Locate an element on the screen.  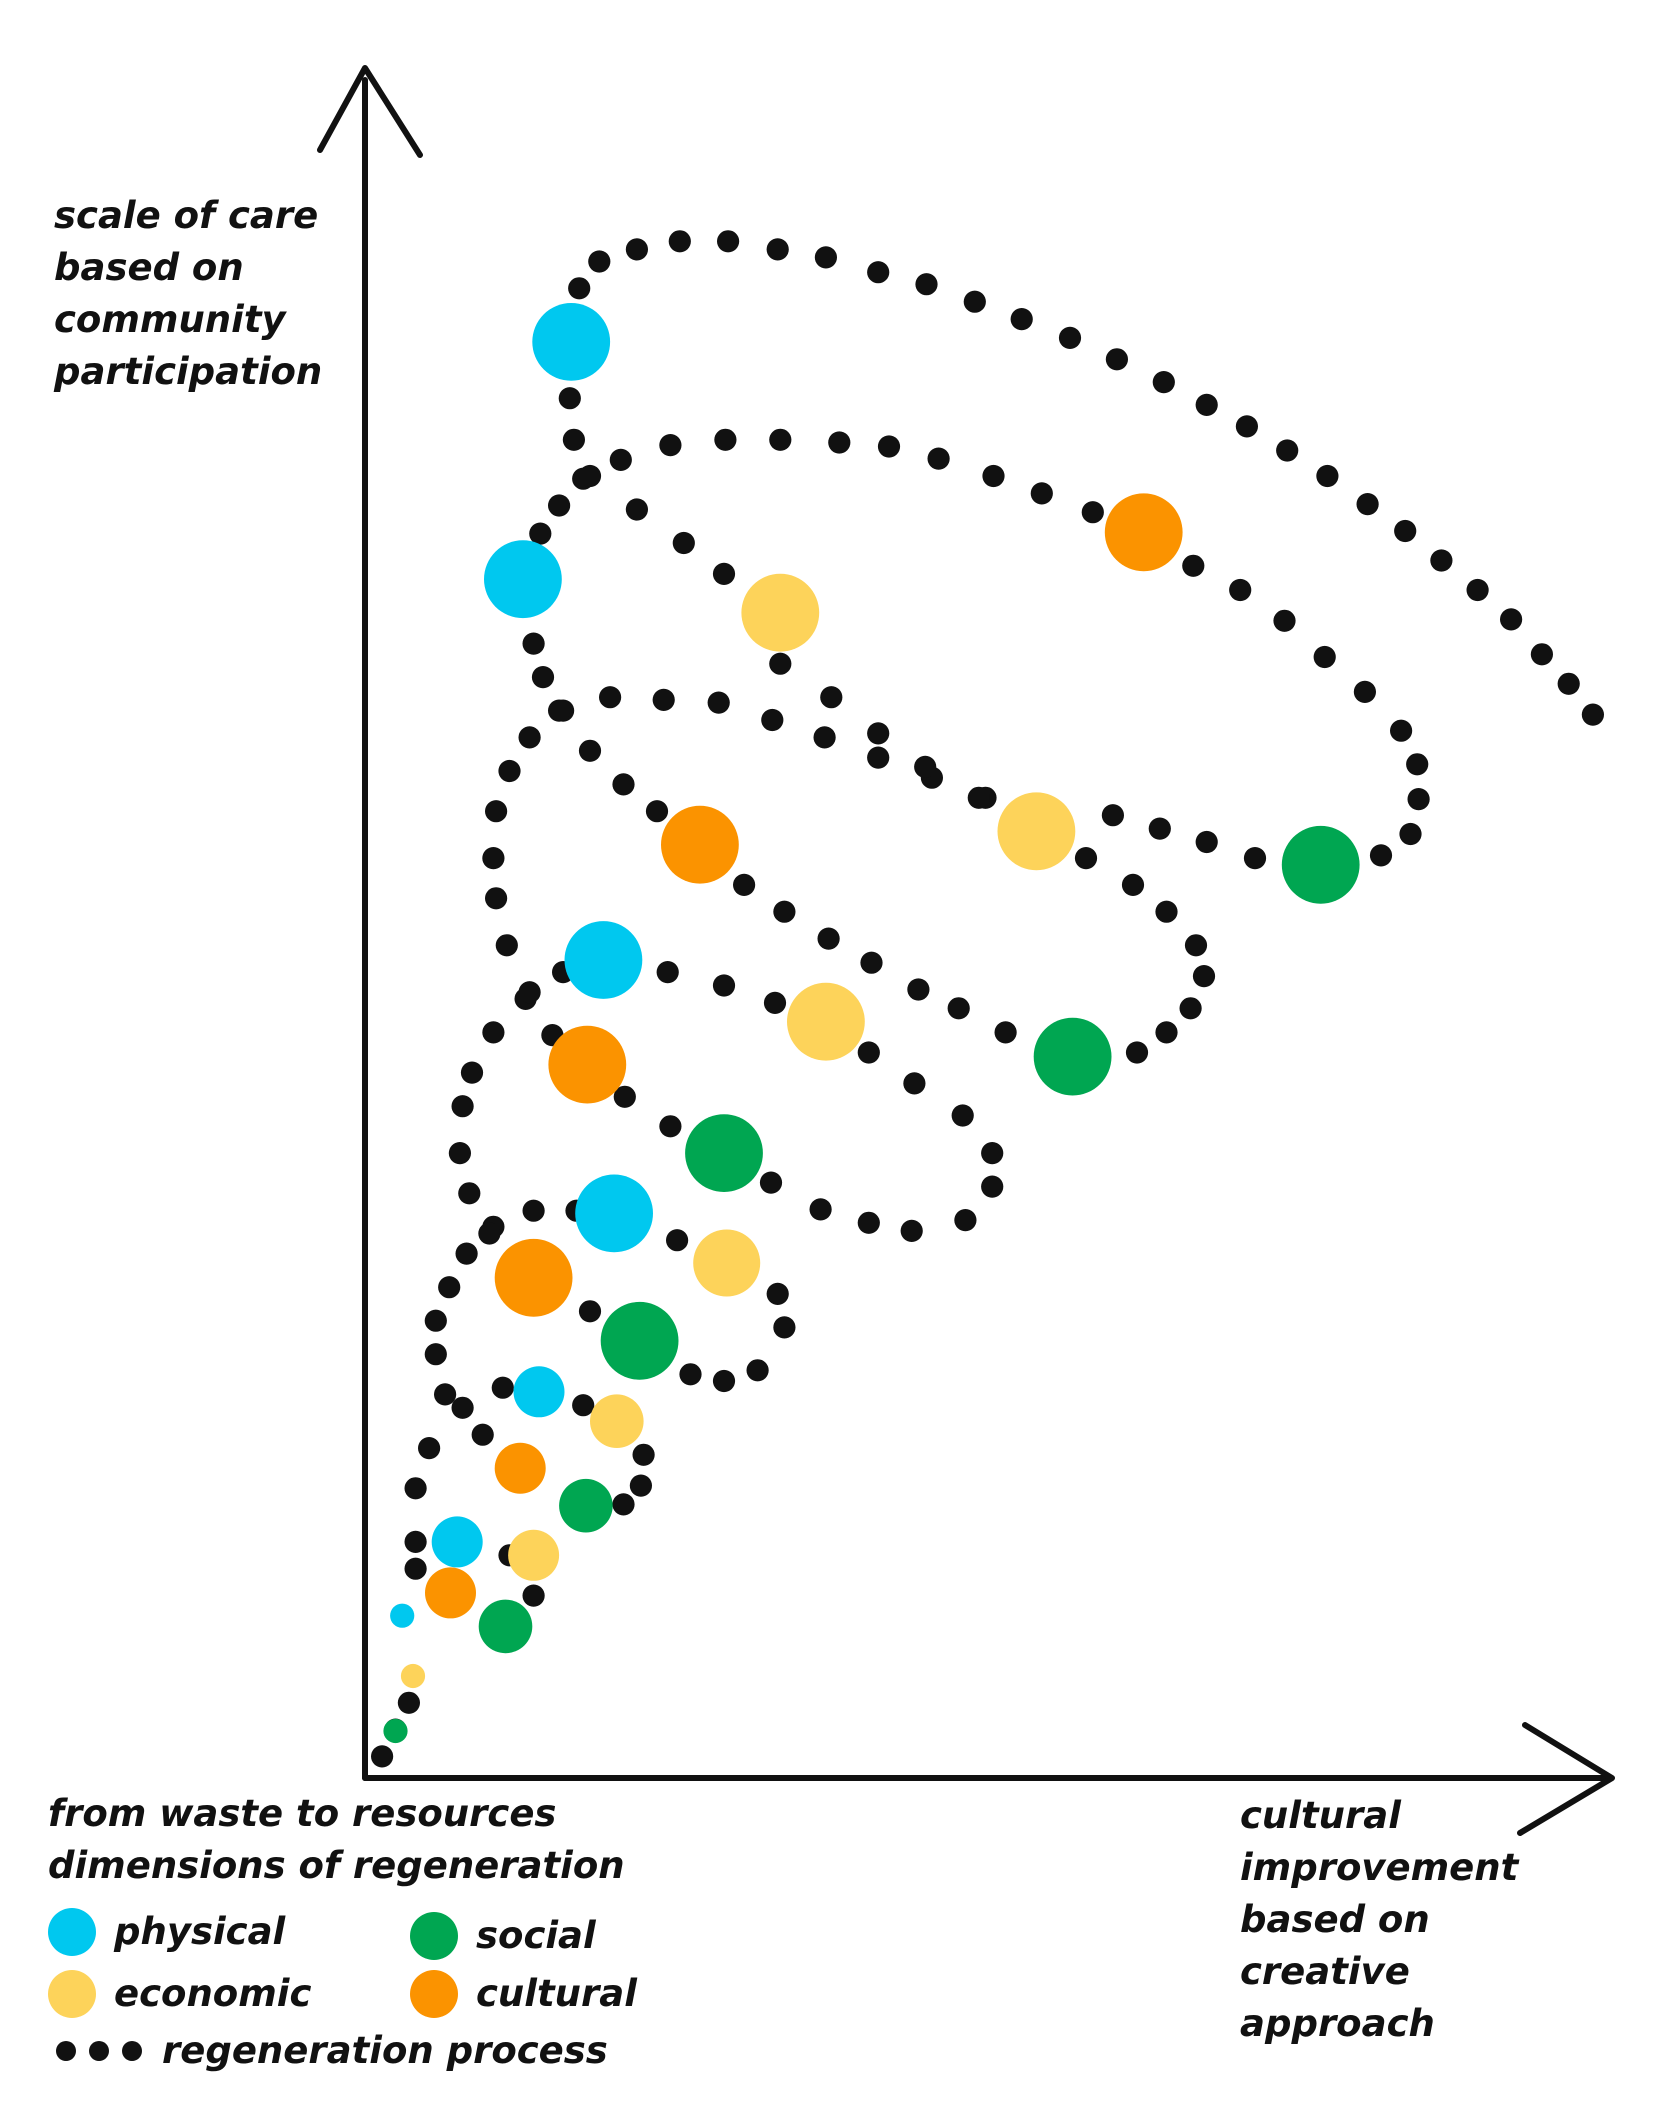
y-axis-label-line: scale of care is located at coordinates (186, 215).